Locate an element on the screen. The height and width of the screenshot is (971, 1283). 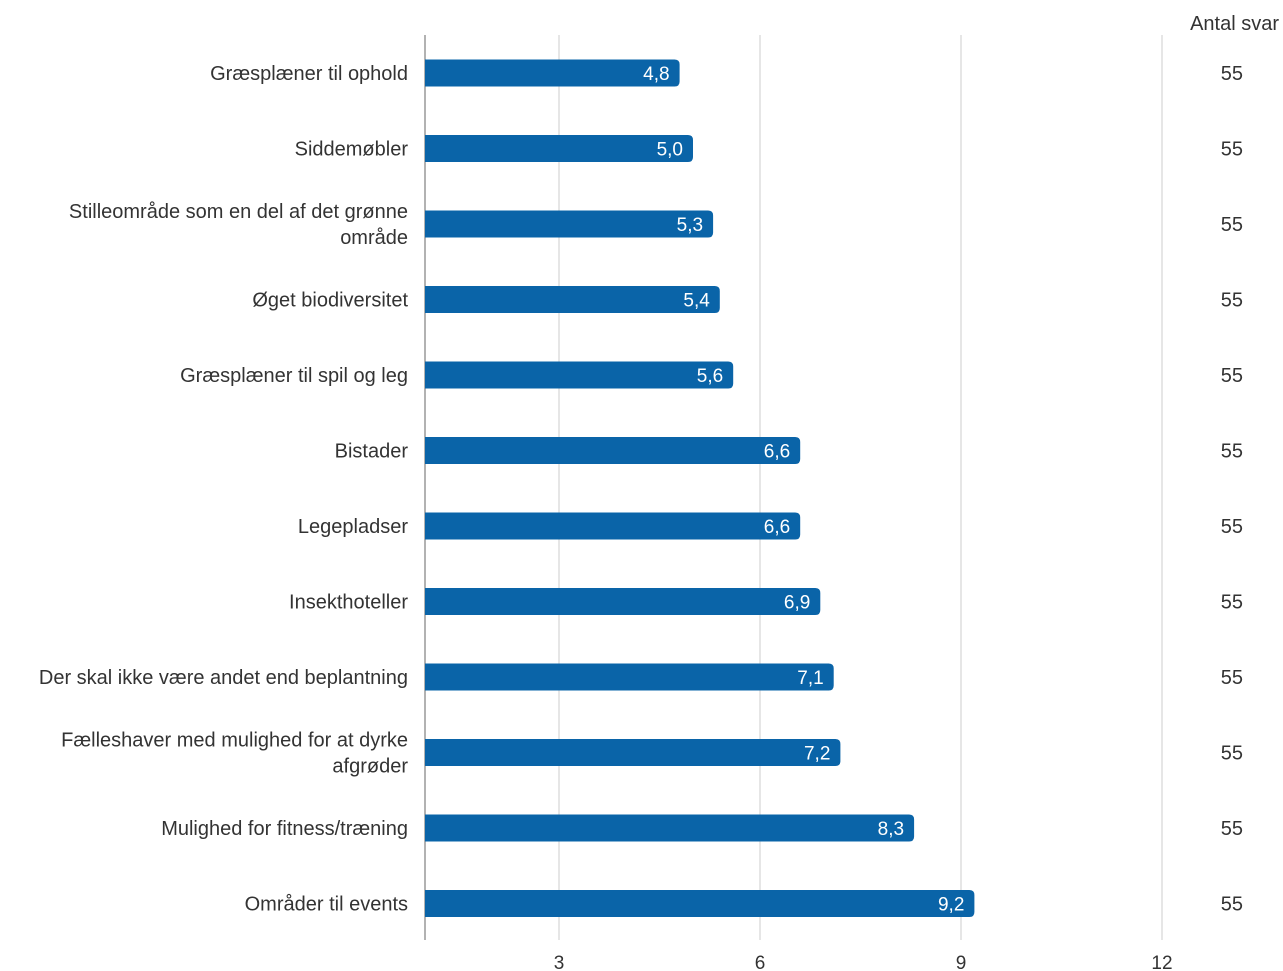
bar-value-label: 8,3 is located at coordinates (891, 829).